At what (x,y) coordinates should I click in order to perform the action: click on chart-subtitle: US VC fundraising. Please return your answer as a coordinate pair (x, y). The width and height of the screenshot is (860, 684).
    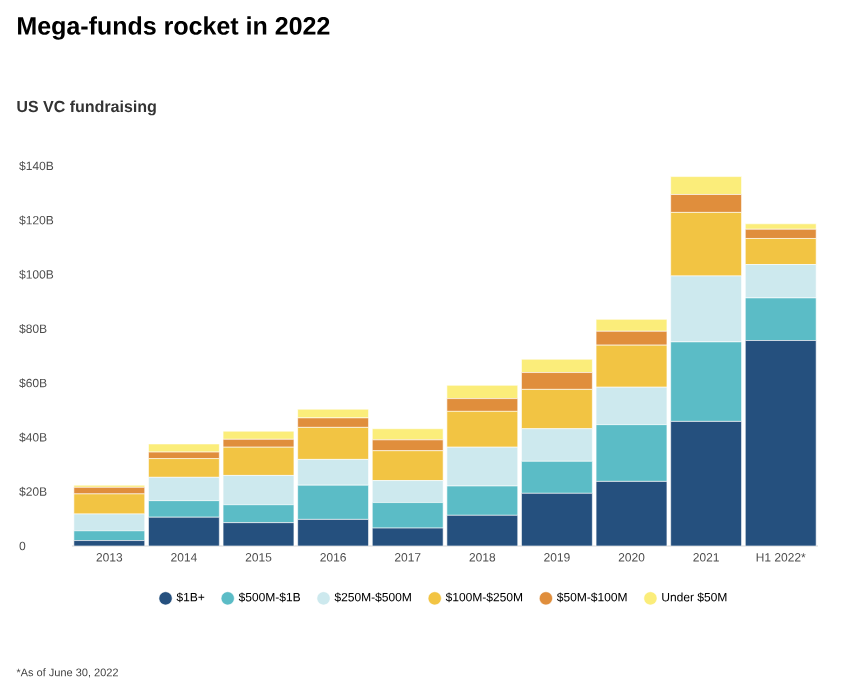
    Looking at the image, I should click on (86, 108).